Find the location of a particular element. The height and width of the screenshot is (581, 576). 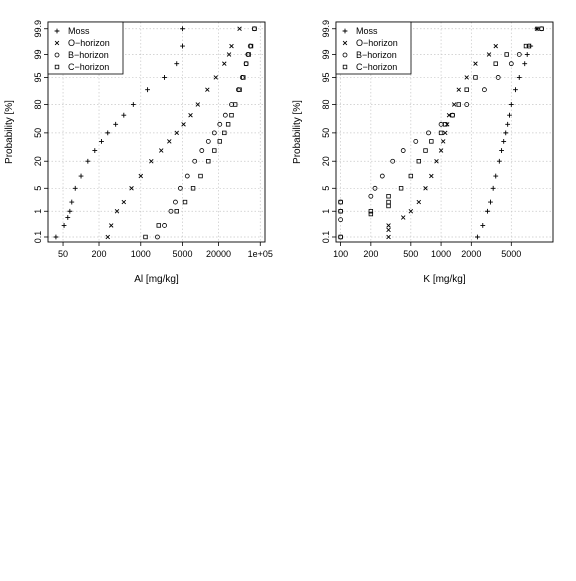

x-tick-label: 1000 is located at coordinates (141, 254).